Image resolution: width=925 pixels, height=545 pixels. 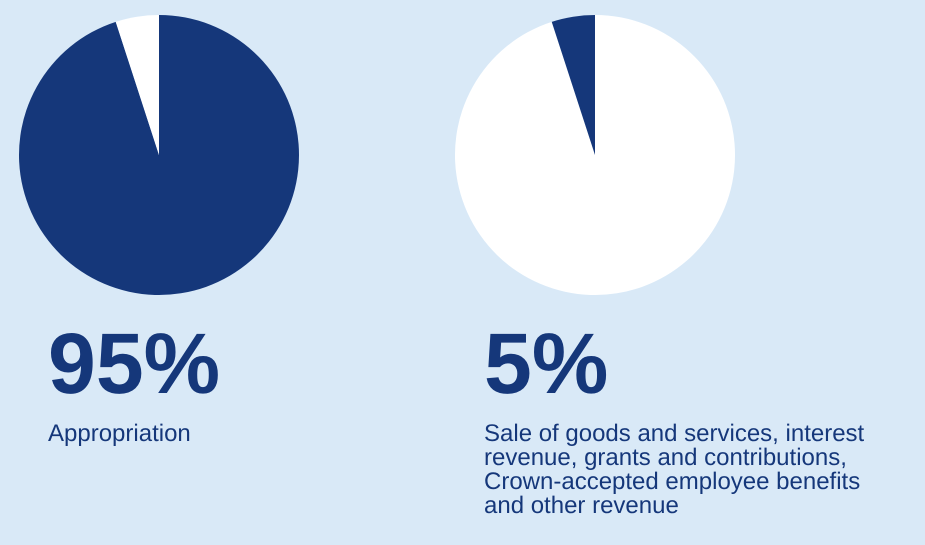 What do you see at coordinates (547, 364) in the screenshot?
I see `text: 5%` at bounding box center [547, 364].